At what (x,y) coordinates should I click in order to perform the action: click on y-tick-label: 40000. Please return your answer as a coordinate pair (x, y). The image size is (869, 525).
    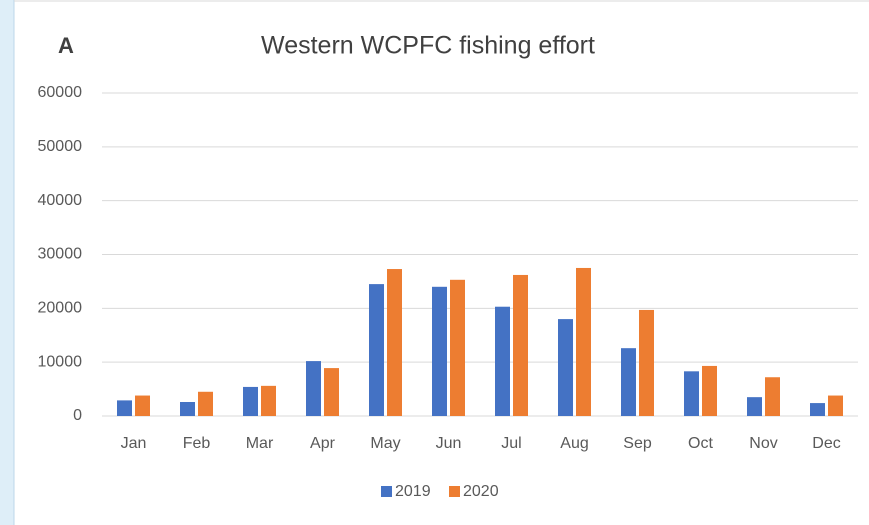
    Looking at the image, I should click on (60, 200).